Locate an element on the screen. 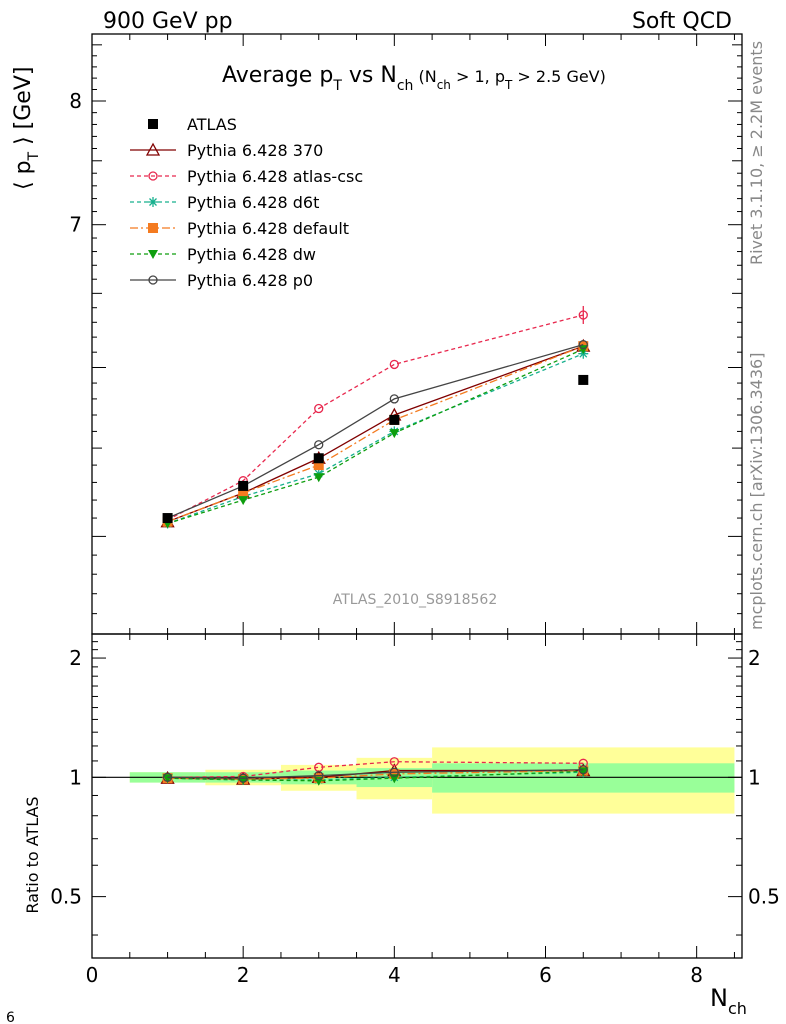  ratio-series is located at coordinates (375, 771).